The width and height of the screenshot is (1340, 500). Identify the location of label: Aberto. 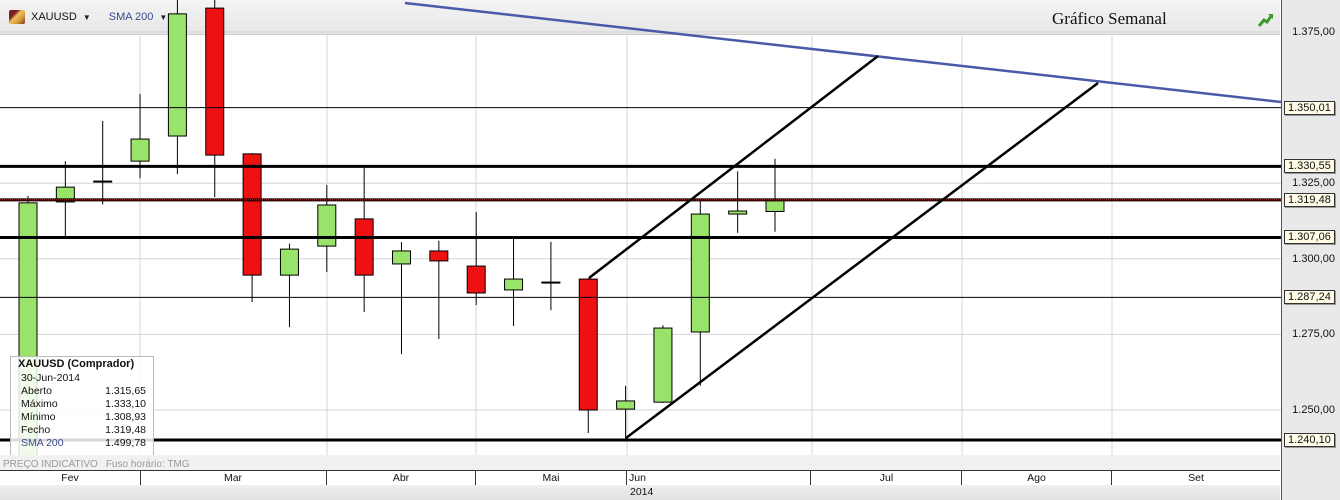
(36, 391).